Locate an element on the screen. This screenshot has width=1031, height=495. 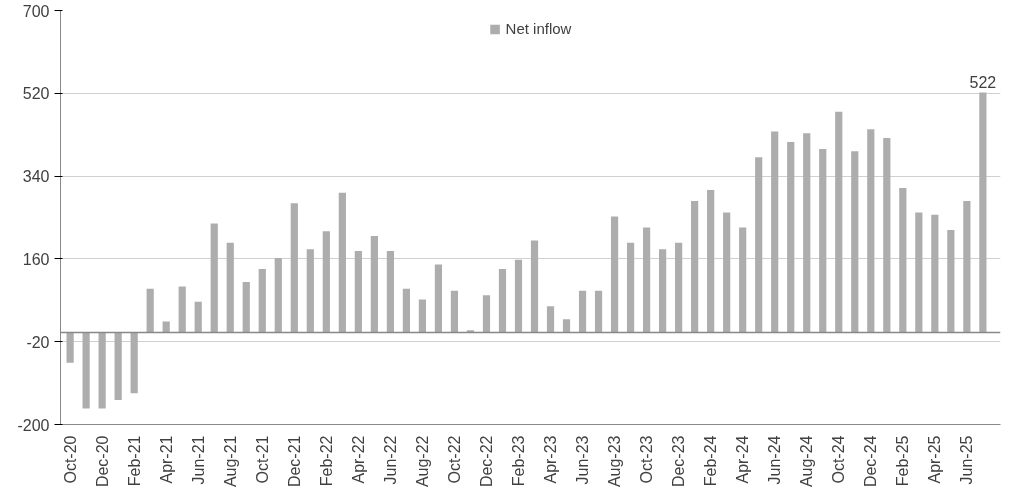
x-tick-label: Feb-22 is located at coordinates (326, 461).